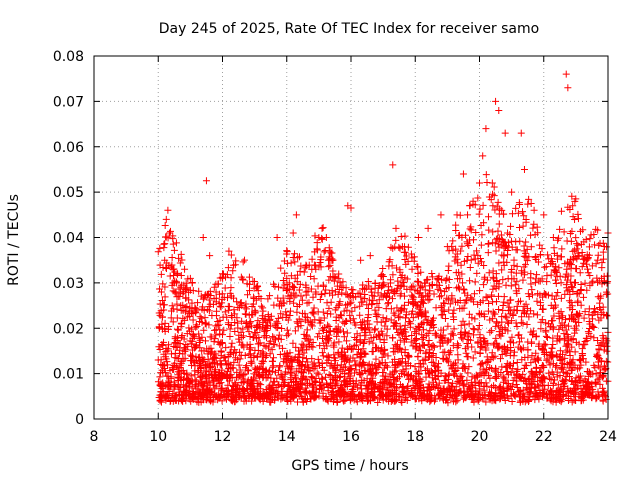 This screenshot has height=480, width=640. I want to click on x-tick-label: 22, so click(544, 437).